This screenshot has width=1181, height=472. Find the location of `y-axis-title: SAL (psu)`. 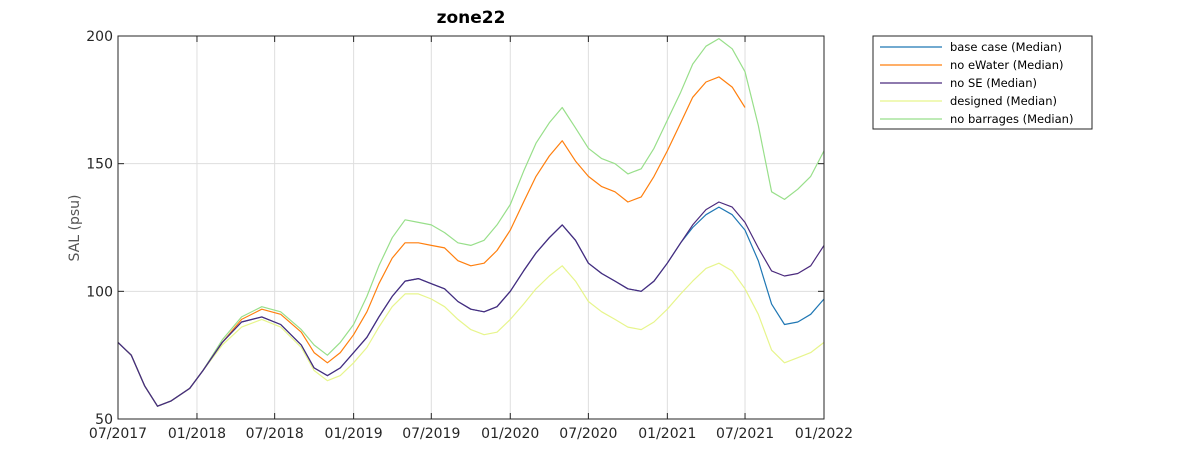

y-axis-title: SAL (psu) is located at coordinates (75, 228).